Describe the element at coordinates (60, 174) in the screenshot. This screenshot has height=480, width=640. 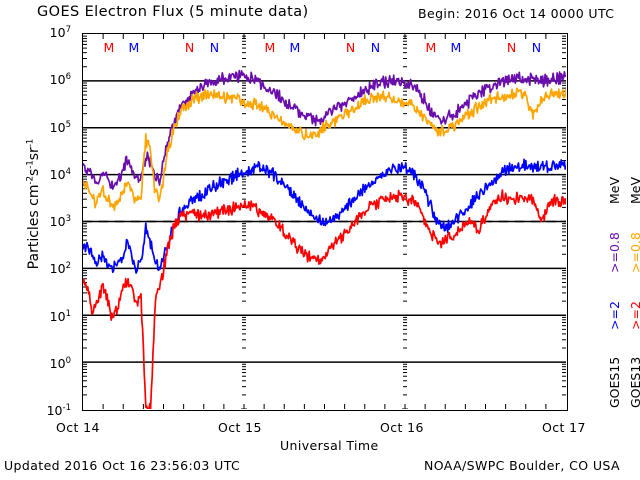
I see `y-tick-label: 10⁴` at that location.